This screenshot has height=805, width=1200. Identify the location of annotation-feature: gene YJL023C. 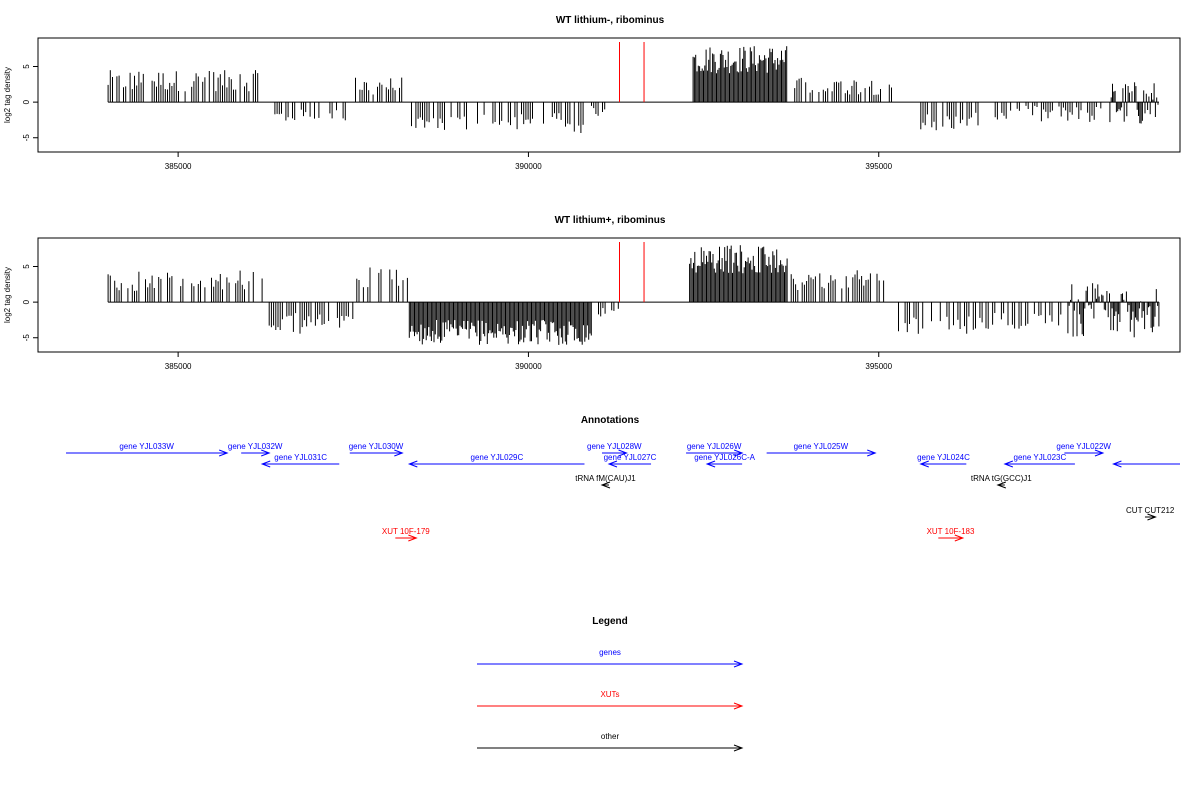
(1039, 460).